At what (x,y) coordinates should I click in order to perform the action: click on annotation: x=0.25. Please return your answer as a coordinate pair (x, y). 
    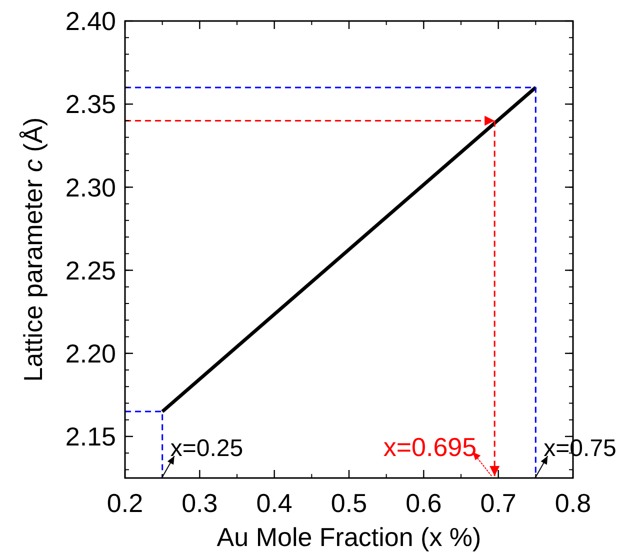
    Looking at the image, I should click on (207, 448).